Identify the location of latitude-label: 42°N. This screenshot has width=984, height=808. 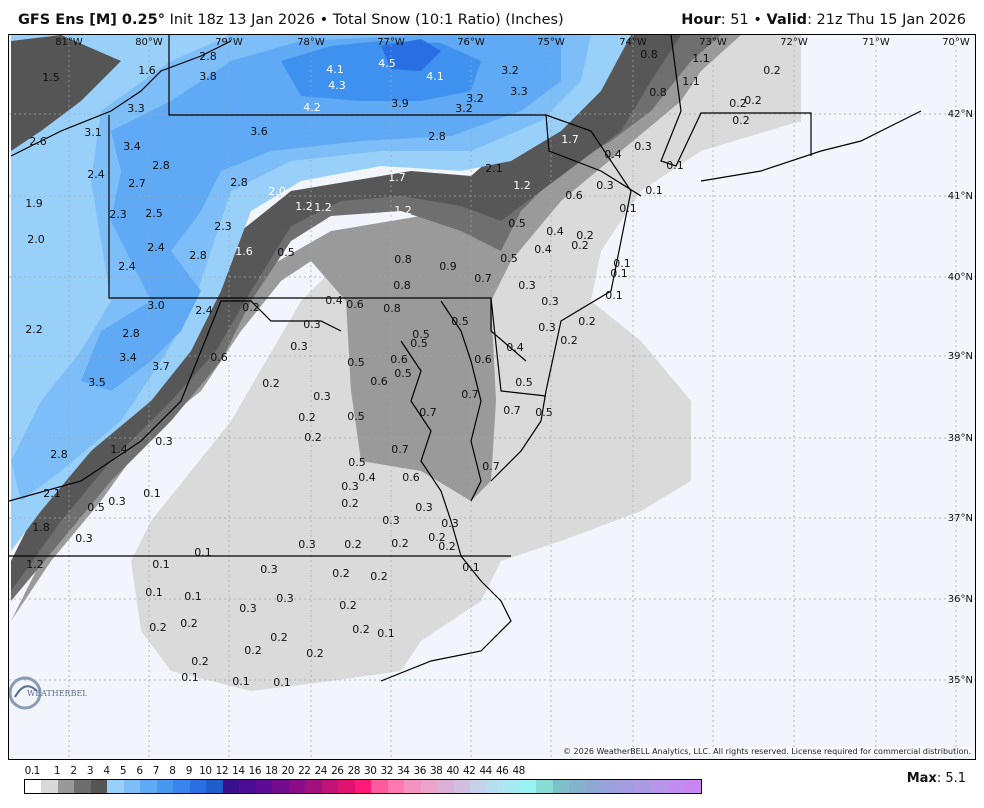
(960, 114).